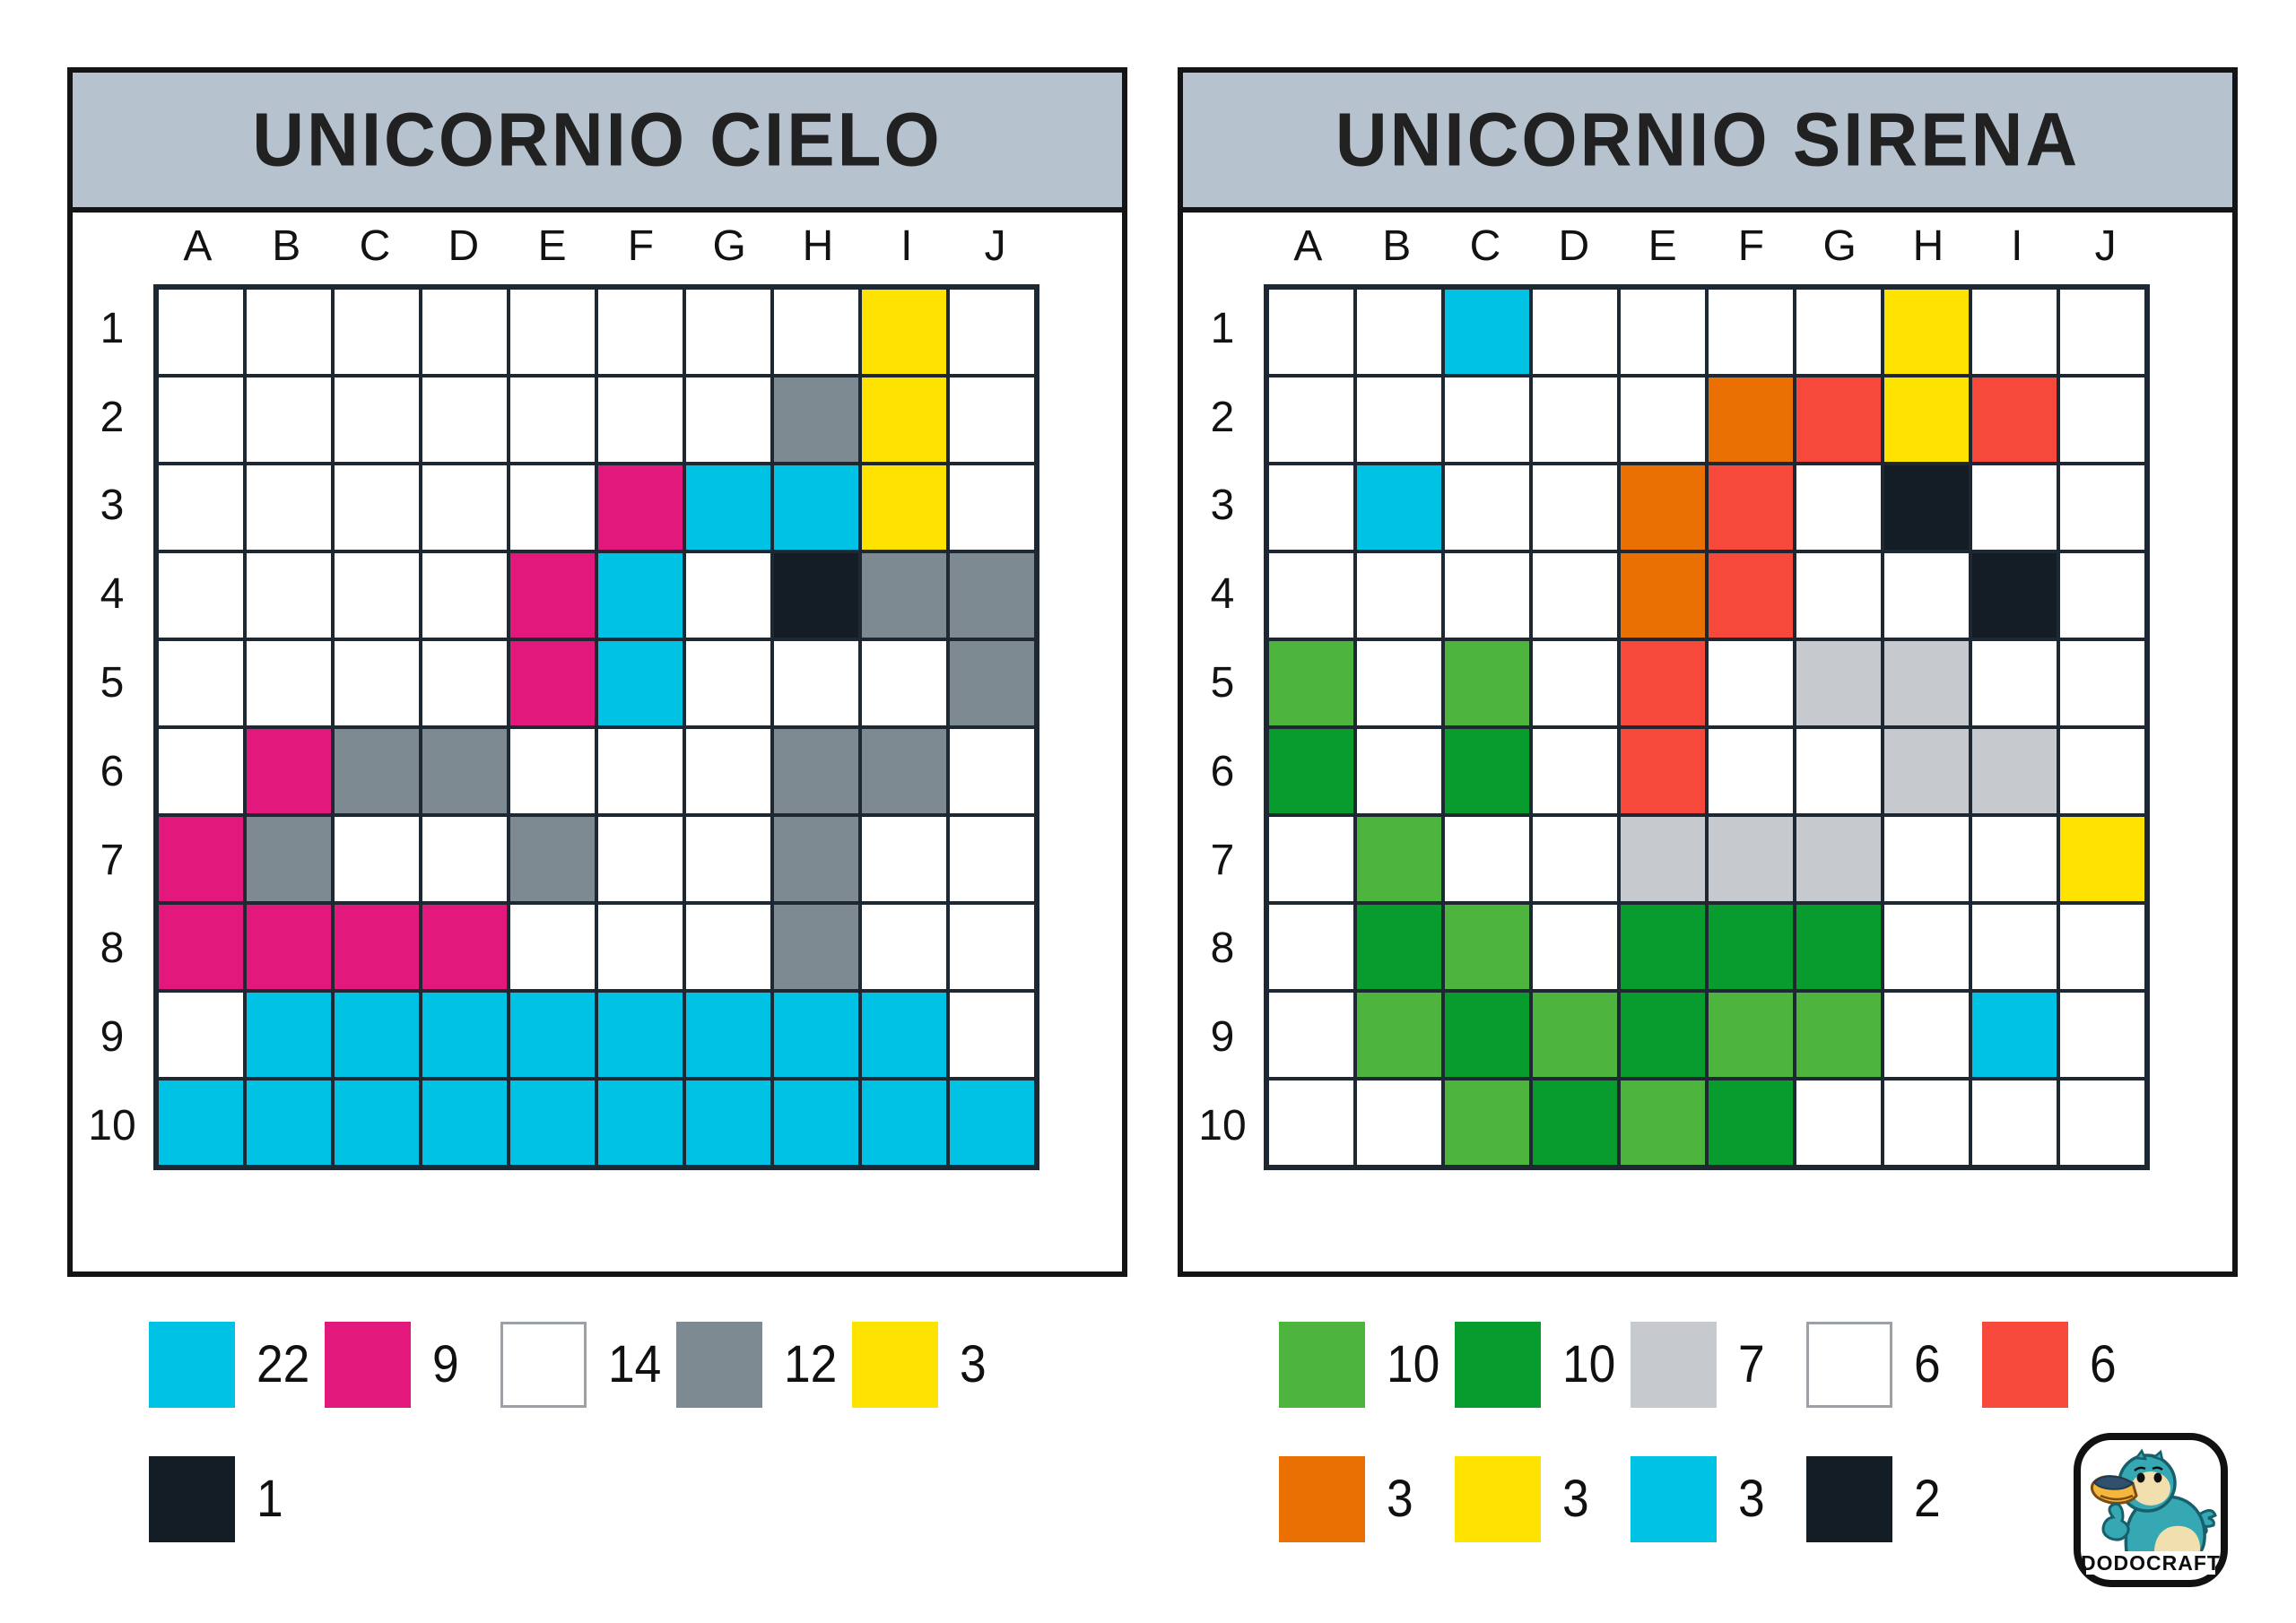 This screenshot has height=1623, width=2296. Describe the element at coordinates (2014, 332) in the screenshot. I see `cell-I1` at that location.